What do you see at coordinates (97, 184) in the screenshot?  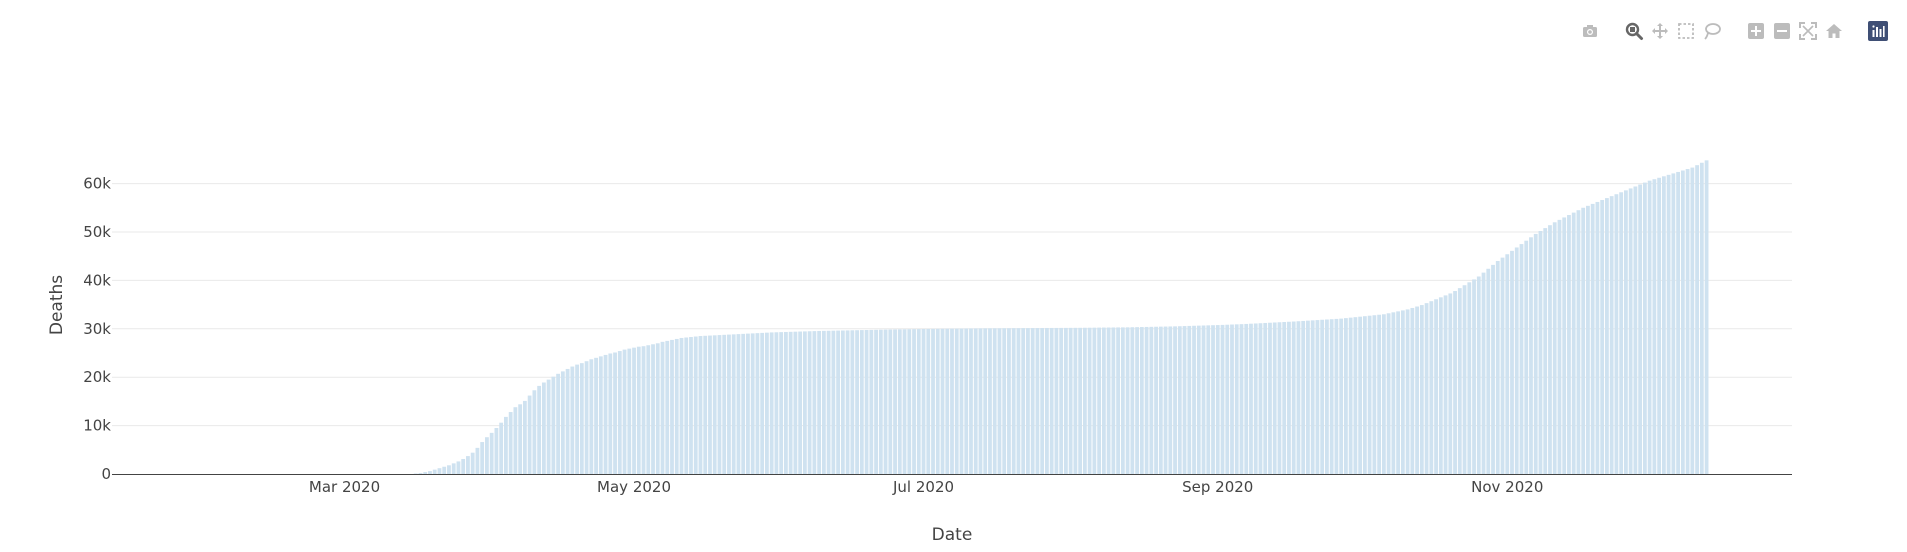 I see `y-tick-label: 60k` at bounding box center [97, 184].